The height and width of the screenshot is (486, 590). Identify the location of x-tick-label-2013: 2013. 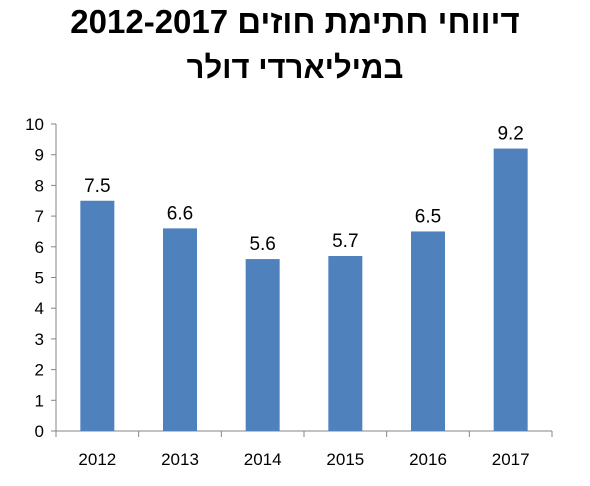
(180, 459).